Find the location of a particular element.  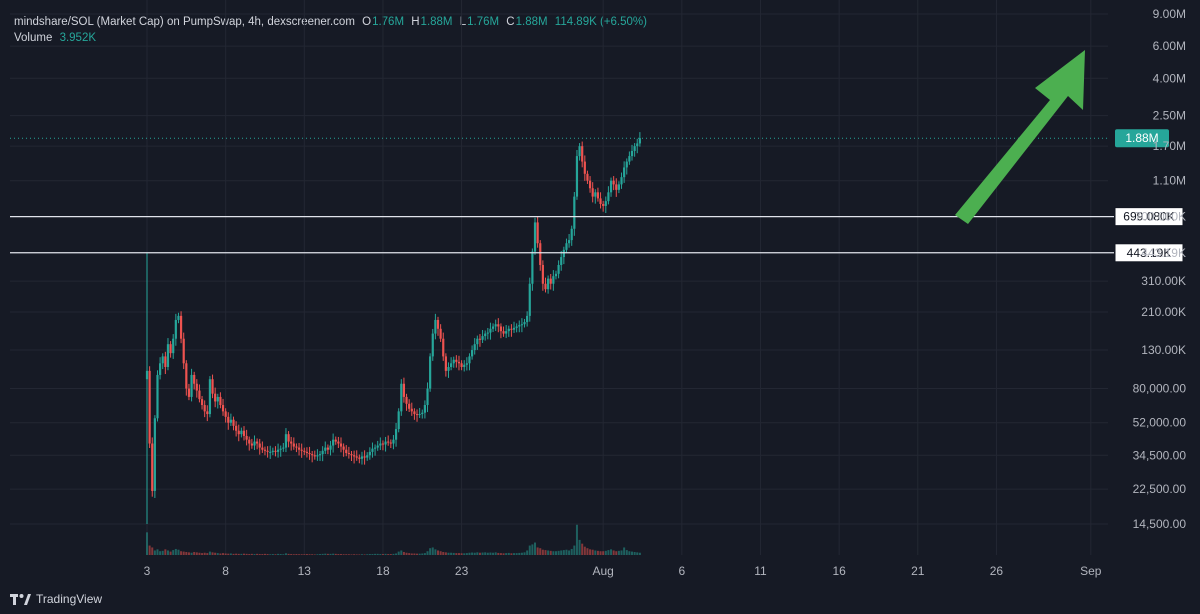

y-tick-label: 6.00M is located at coordinates (1169, 46).